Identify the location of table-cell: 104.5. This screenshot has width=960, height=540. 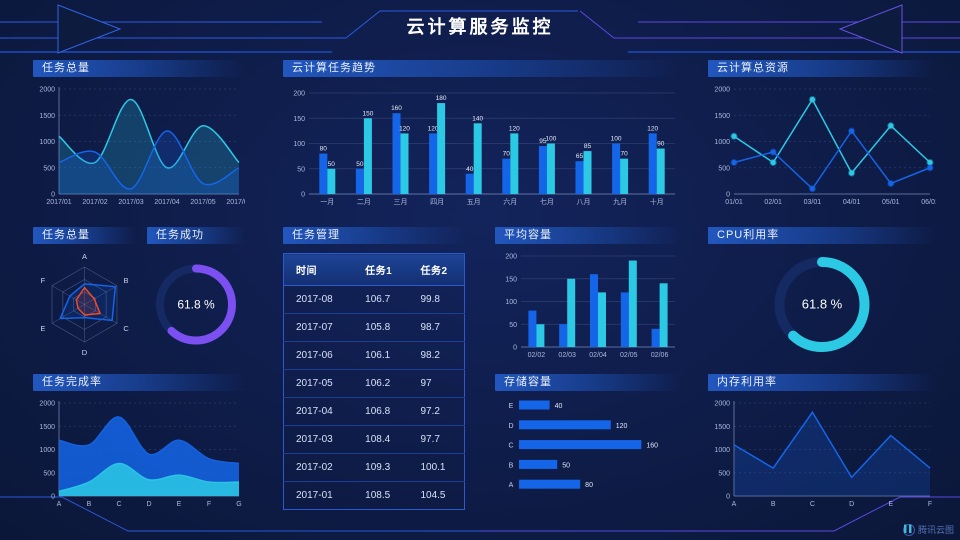
(433, 495).